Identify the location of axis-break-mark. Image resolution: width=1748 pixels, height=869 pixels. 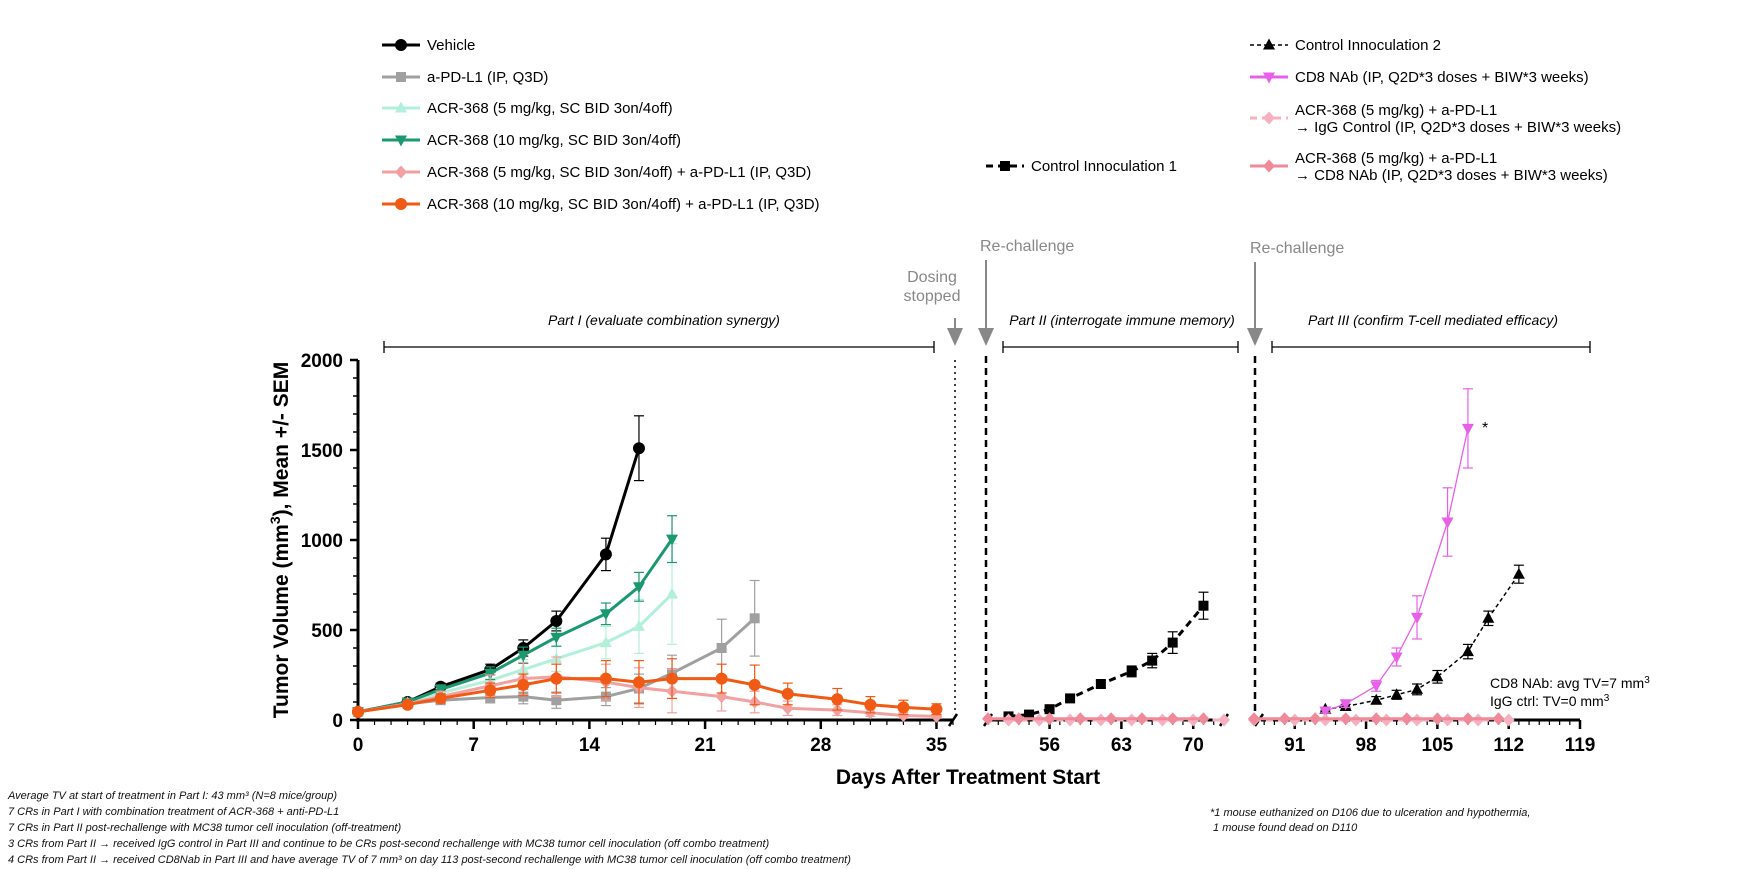
(953, 720).